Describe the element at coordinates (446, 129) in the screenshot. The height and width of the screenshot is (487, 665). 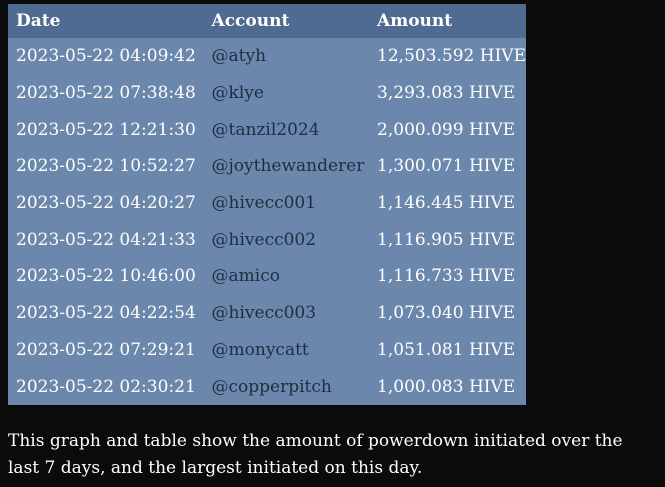
I see `cell-amount: 2,000.099 HIVE` at that location.